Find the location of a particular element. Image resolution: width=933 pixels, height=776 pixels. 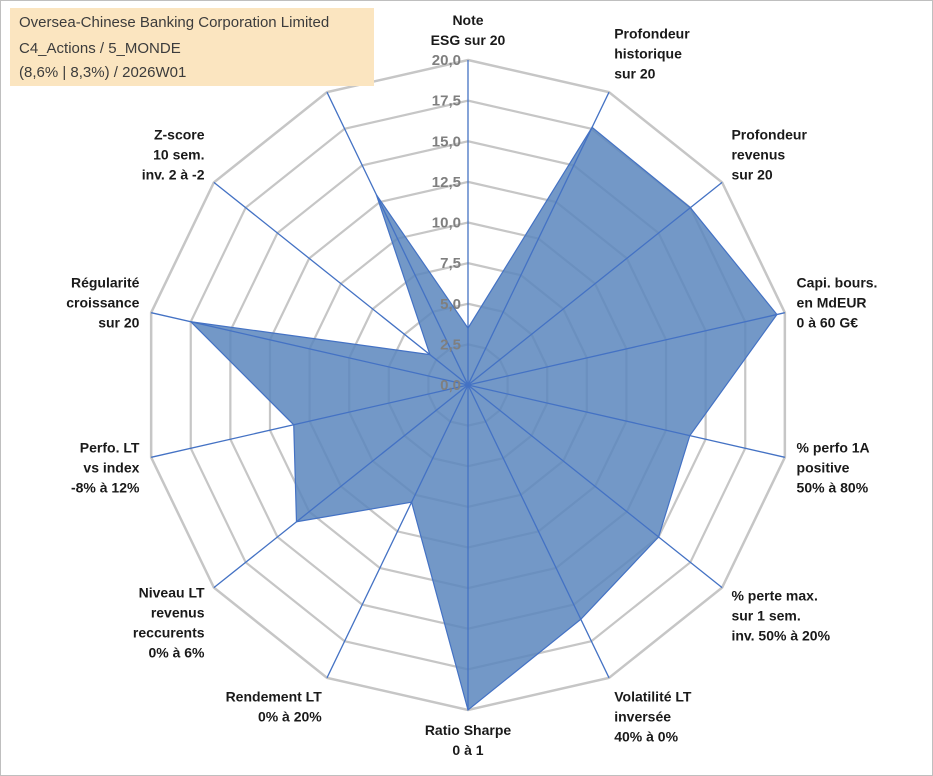

axis-label-group: Volatilité LT inversée 40% à 0% is located at coordinates (653, 717).